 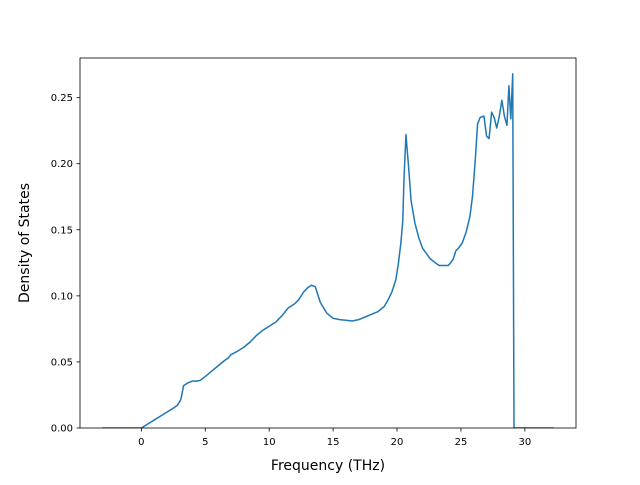 I want to click on x-tick-label: 20, so click(x=397, y=442).